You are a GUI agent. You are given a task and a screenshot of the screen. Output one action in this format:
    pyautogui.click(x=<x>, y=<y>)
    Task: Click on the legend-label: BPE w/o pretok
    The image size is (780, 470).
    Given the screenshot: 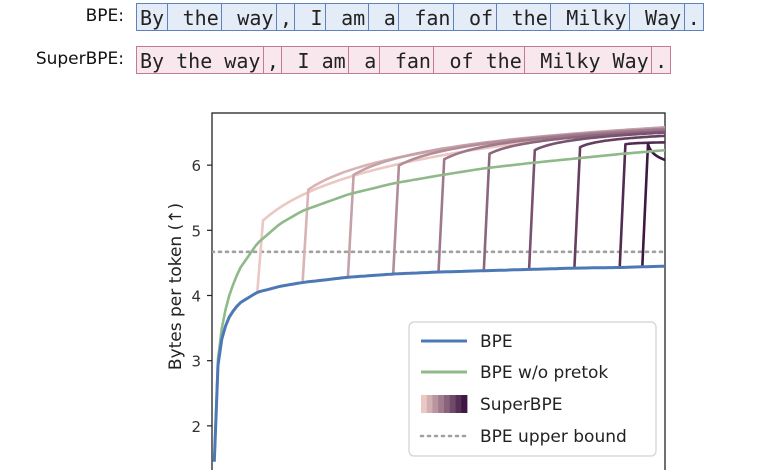 What is the action you would take?
    pyautogui.click(x=544, y=373)
    